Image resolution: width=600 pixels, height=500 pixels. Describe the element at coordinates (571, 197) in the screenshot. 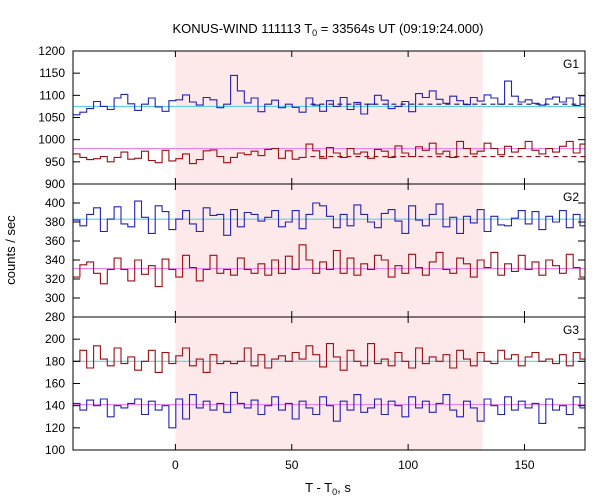

I see `panel-g2-label: G2` at that location.